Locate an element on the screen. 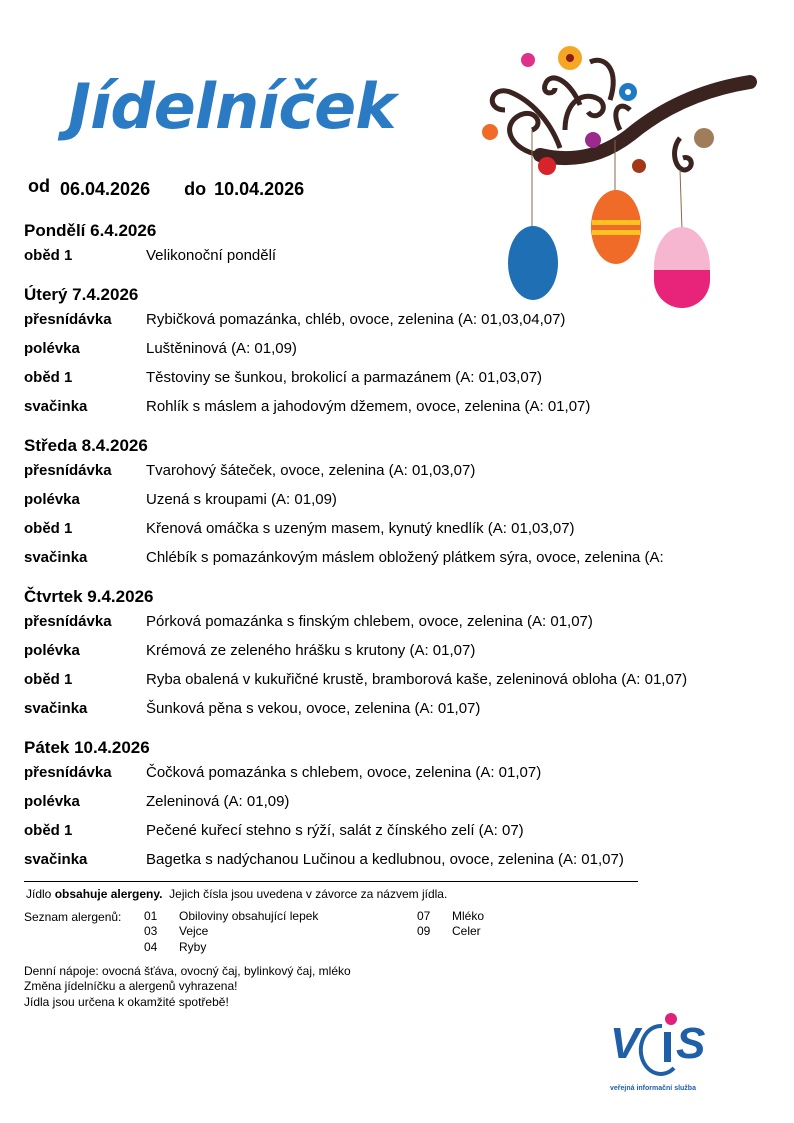 This screenshot has width=794, height=1123. allergen-code: 04 is located at coordinates (151, 947).